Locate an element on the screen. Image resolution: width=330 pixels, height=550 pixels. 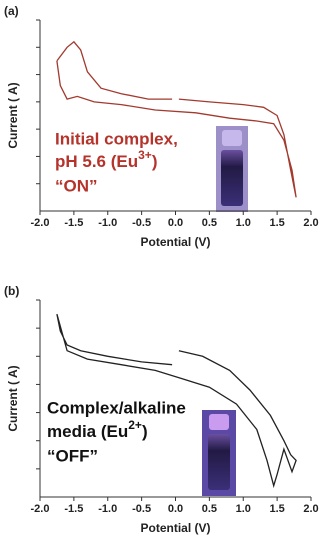
annotation-line: “OFF” is located at coordinates (72, 455).